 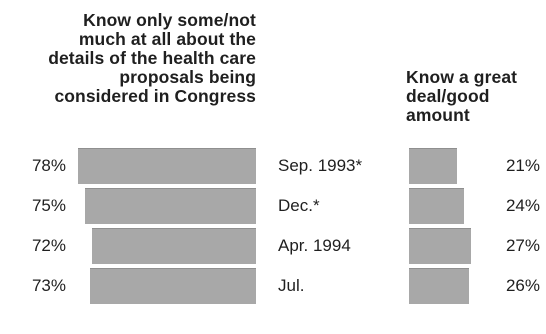 I want to click on bar-row: 72% Apr. 1994 27%, so click(x=273, y=246).